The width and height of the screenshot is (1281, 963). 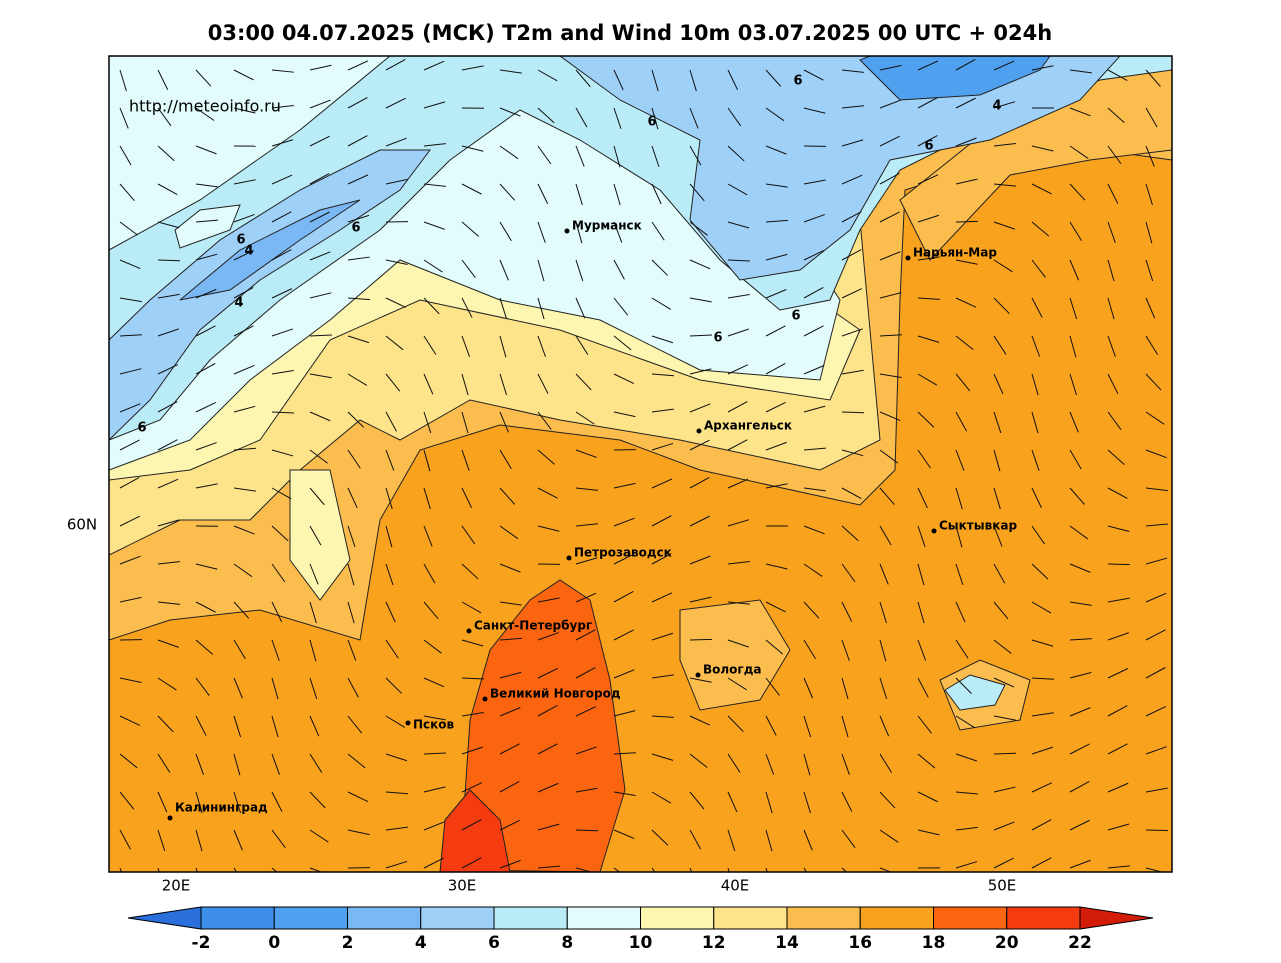 I want to click on city-label: Нарьян-Мар, so click(x=955, y=253).